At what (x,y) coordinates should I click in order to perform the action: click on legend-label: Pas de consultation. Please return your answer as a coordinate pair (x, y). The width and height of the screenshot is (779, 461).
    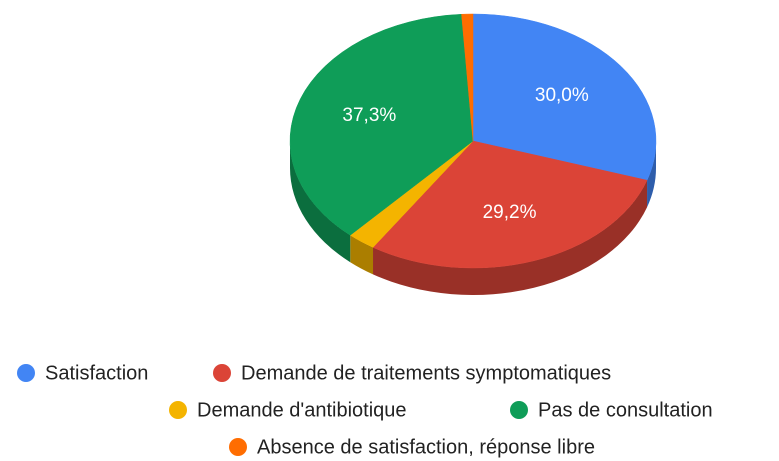
    Looking at the image, I should click on (625, 410).